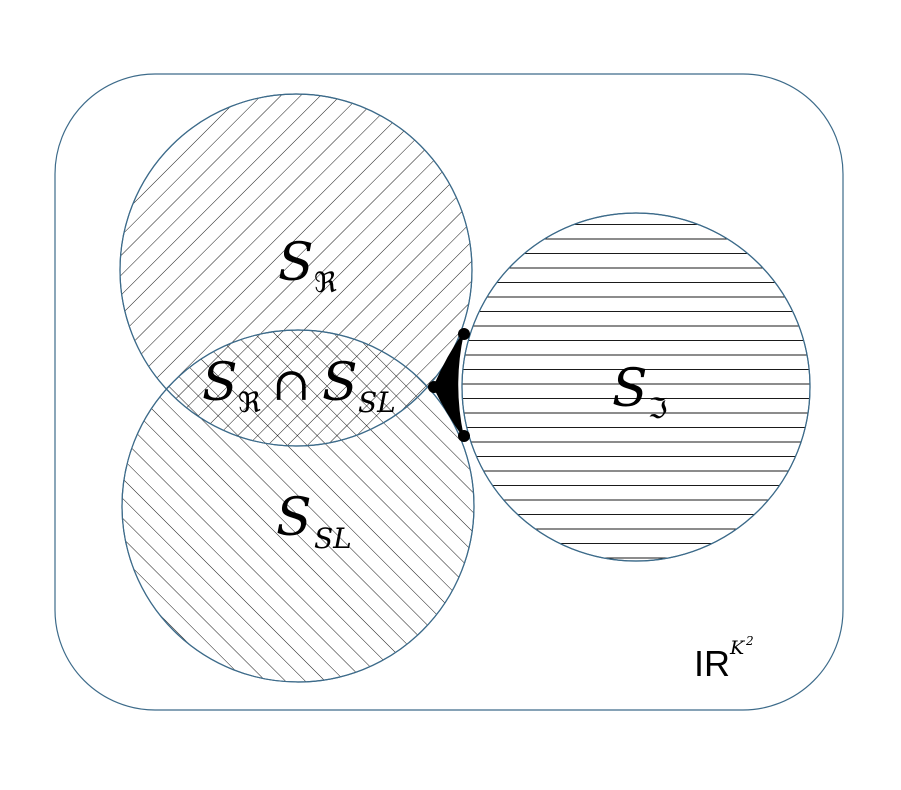 This screenshot has width=901, height=790. I want to click on gap-vertex-bottom, so click(464, 436).